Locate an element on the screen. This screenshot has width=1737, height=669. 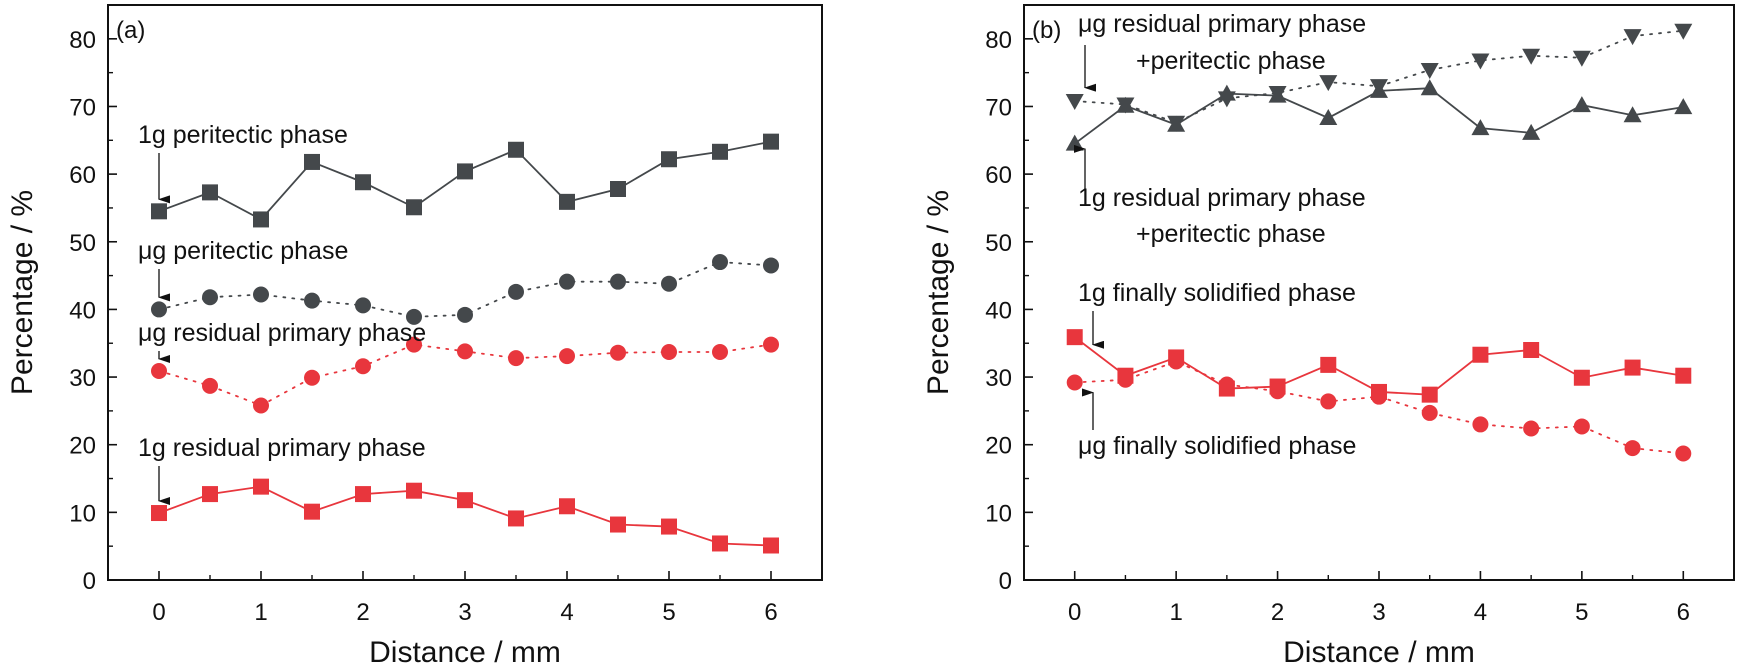
y-tick-label: 10 is located at coordinates (998, 513).